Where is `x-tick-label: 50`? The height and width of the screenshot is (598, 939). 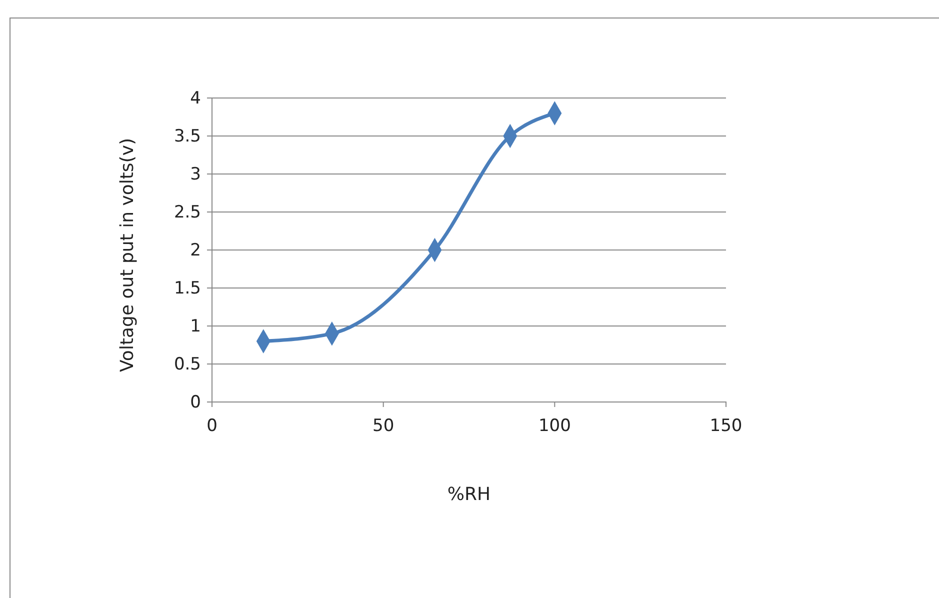
x-tick-label: 50 is located at coordinates (383, 426).